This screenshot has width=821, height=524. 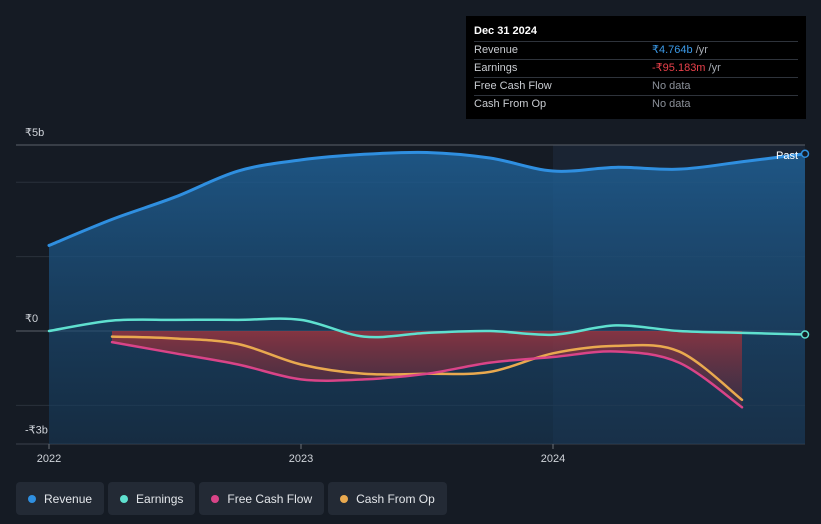 What do you see at coordinates (36, 431) in the screenshot?
I see `y-tick-label: -₹3b` at bounding box center [36, 431].